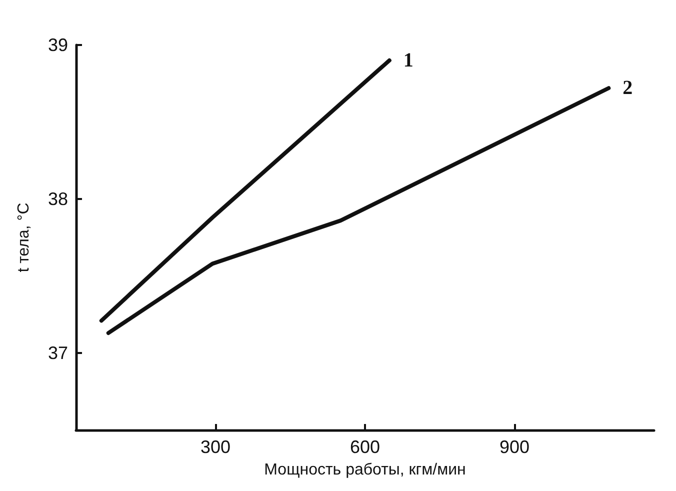 This screenshot has height=491, width=676. What do you see at coordinates (408, 60) in the screenshot?
I see `series-label: 1` at bounding box center [408, 60].